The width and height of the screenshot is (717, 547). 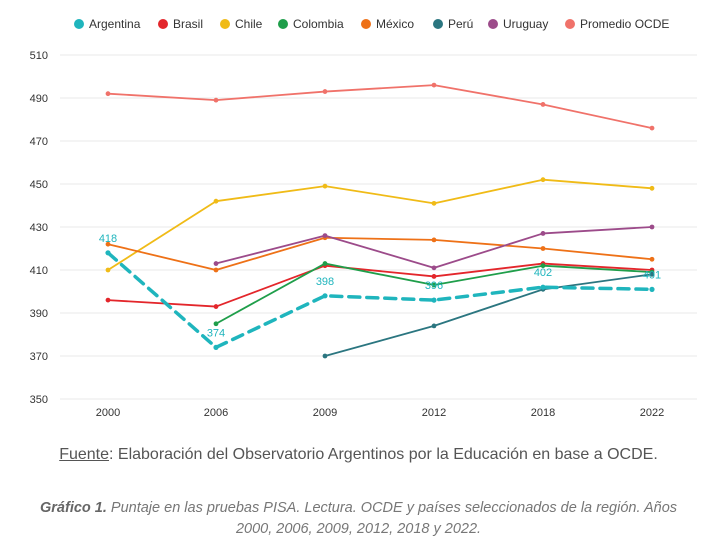 I want to click on x-tick-label: 2009, so click(x=325, y=413).